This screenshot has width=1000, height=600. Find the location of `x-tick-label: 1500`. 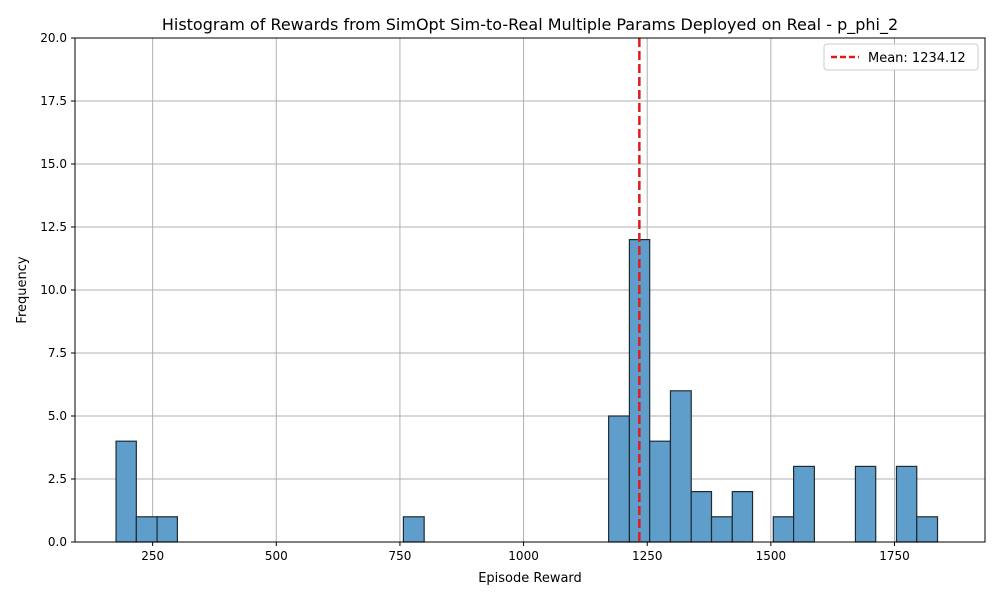

x-tick-label: 1500 is located at coordinates (771, 556).